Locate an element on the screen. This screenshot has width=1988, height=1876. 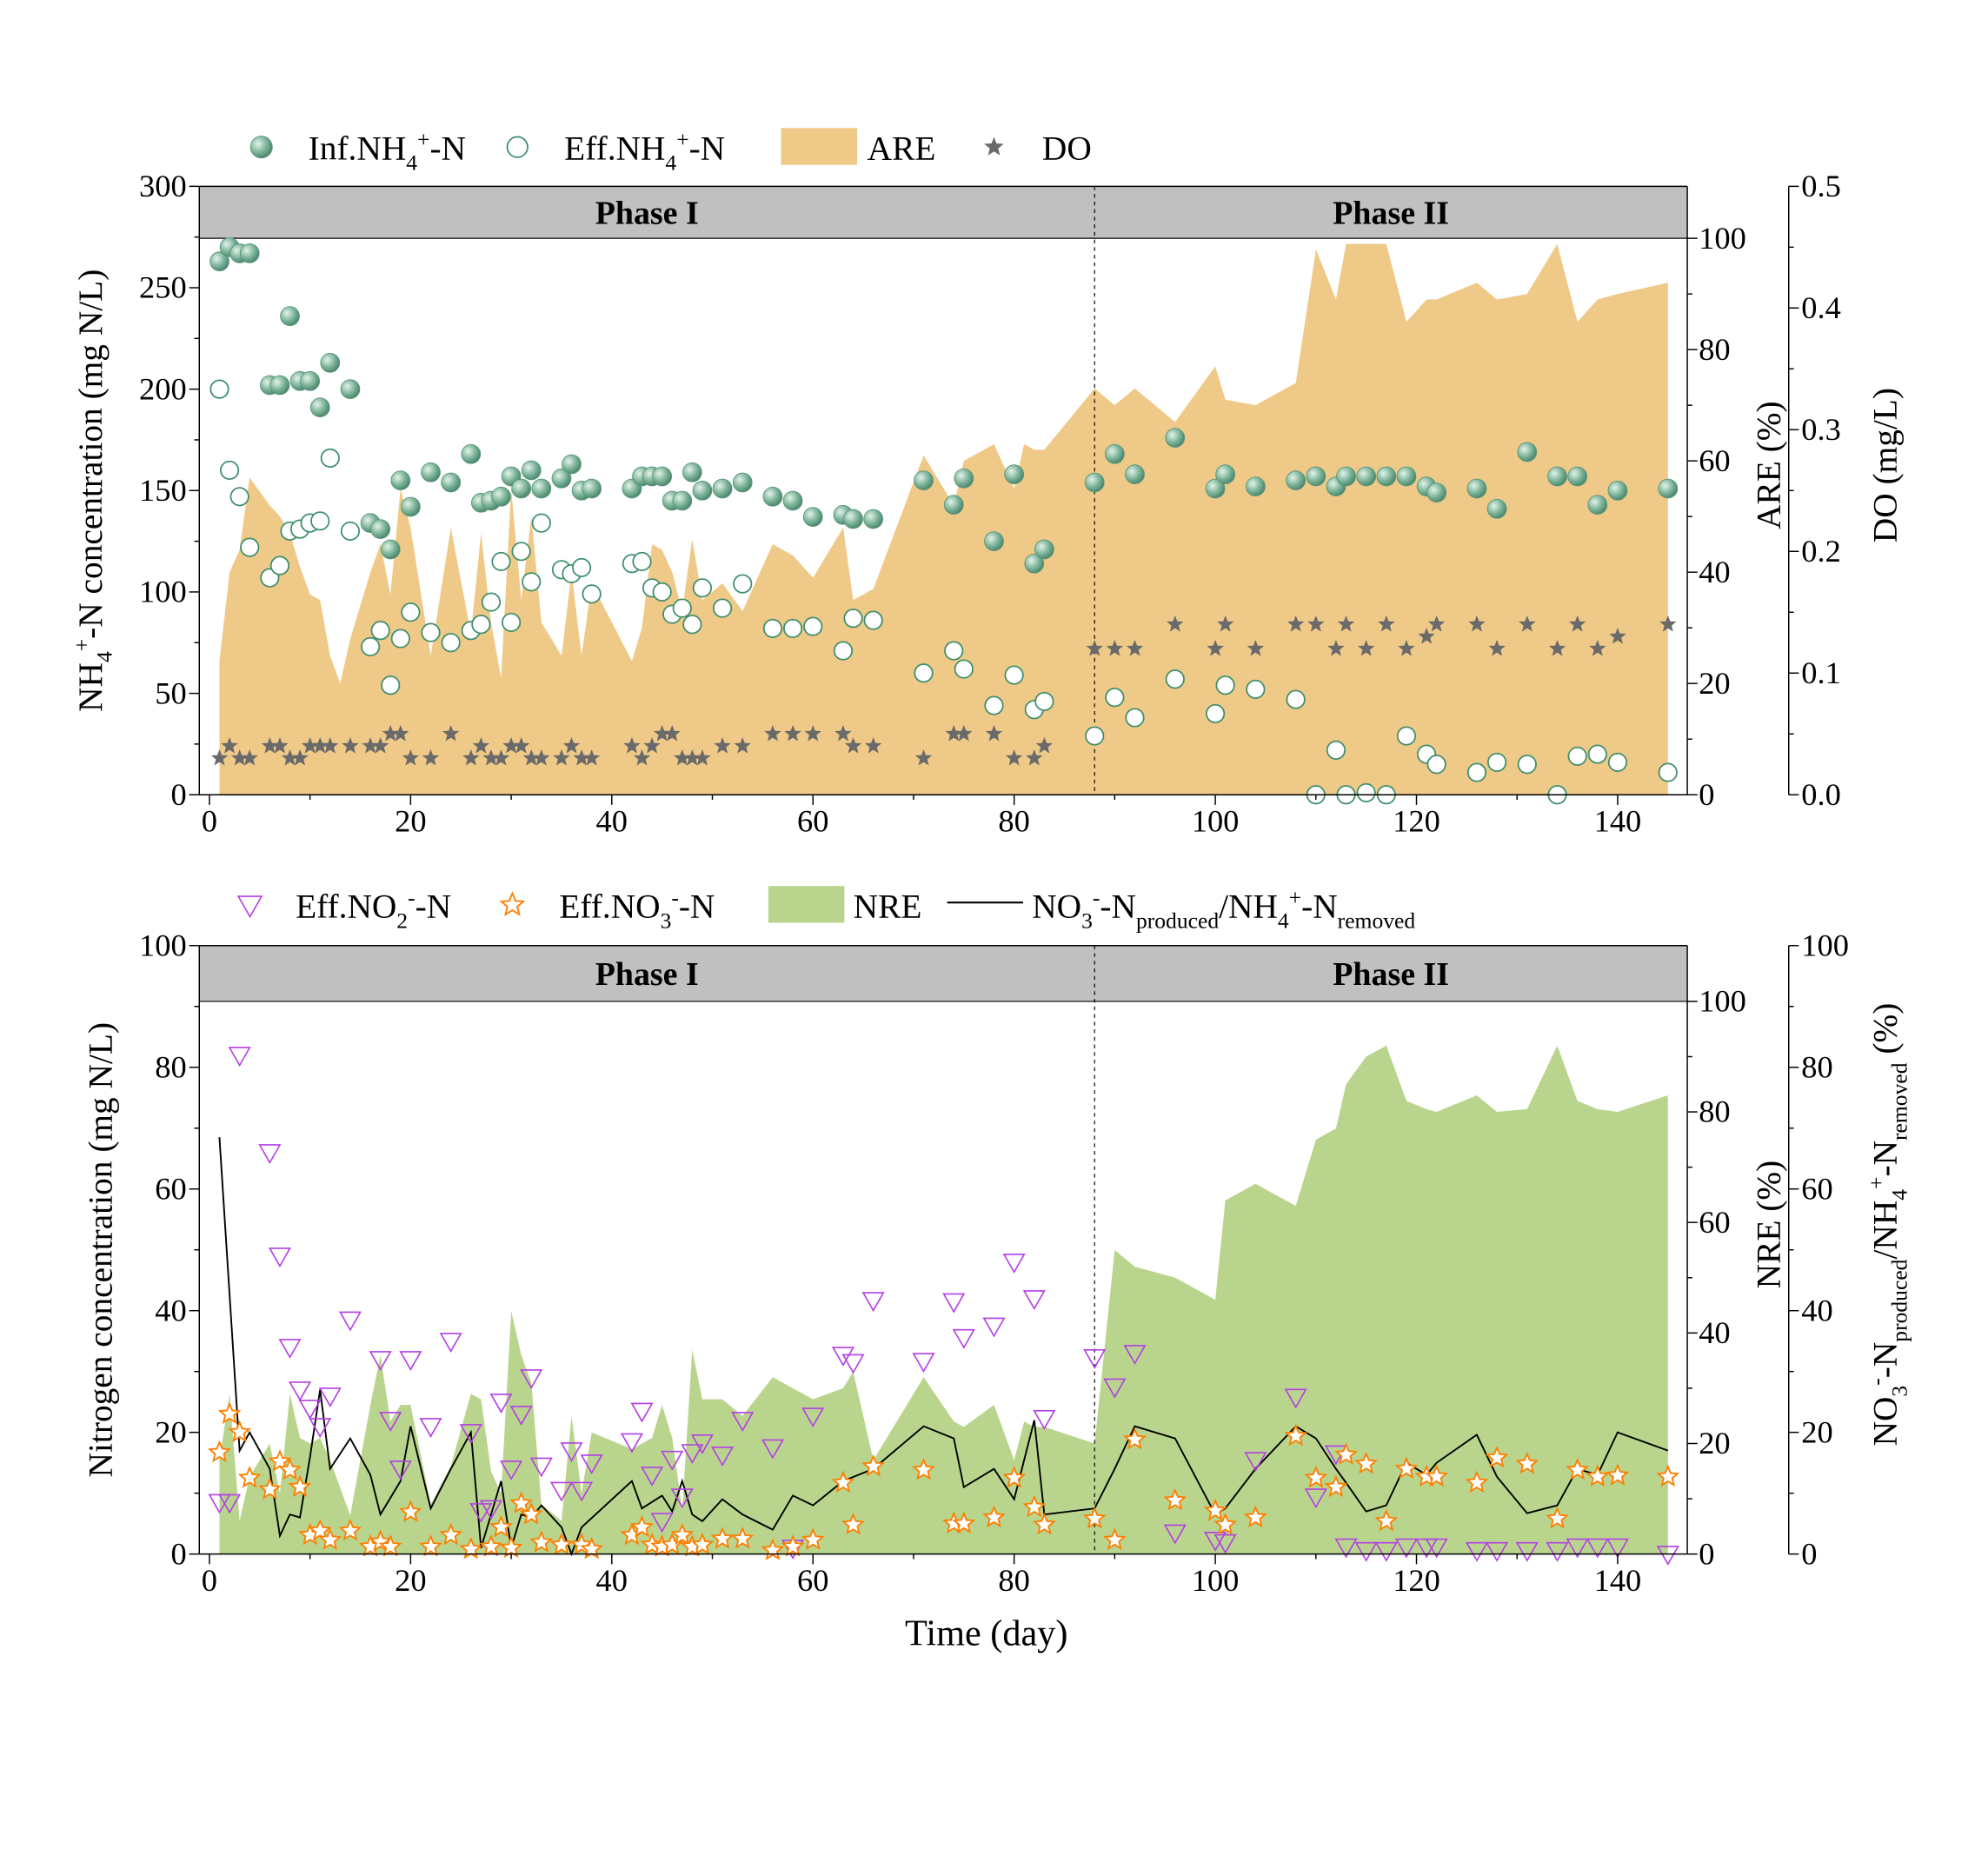
y3-axis-tick-label: 0.2 is located at coordinates (1821, 551).